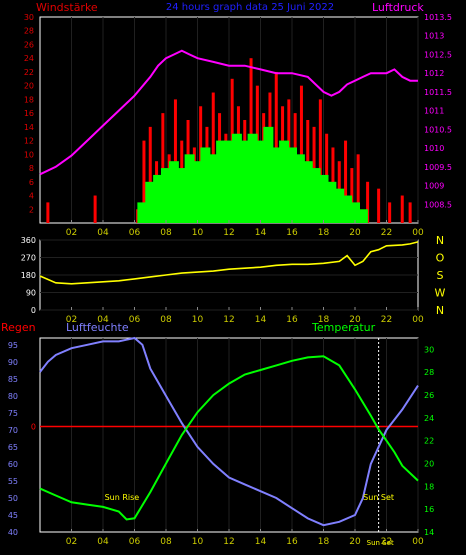 This screenshot has width=466, height=555. I want to click on humidity-tick-label: 75, so click(13, 413).